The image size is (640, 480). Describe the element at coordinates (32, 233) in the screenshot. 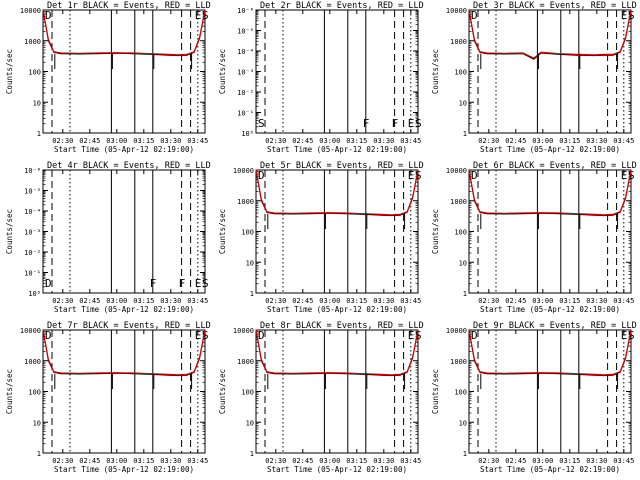

I see `y-tick-label: 10⁻³` at that location.